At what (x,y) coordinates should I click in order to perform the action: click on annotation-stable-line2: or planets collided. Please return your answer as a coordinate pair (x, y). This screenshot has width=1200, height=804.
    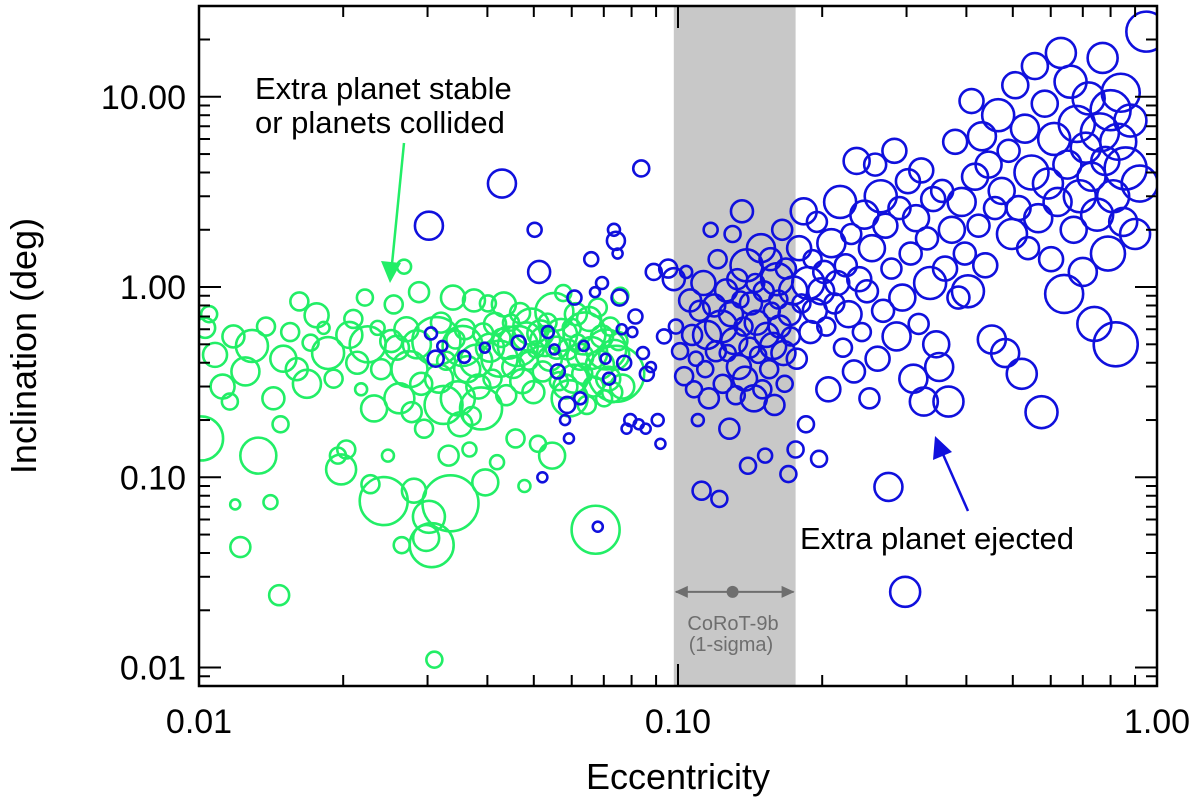
    Looking at the image, I should click on (380, 122).